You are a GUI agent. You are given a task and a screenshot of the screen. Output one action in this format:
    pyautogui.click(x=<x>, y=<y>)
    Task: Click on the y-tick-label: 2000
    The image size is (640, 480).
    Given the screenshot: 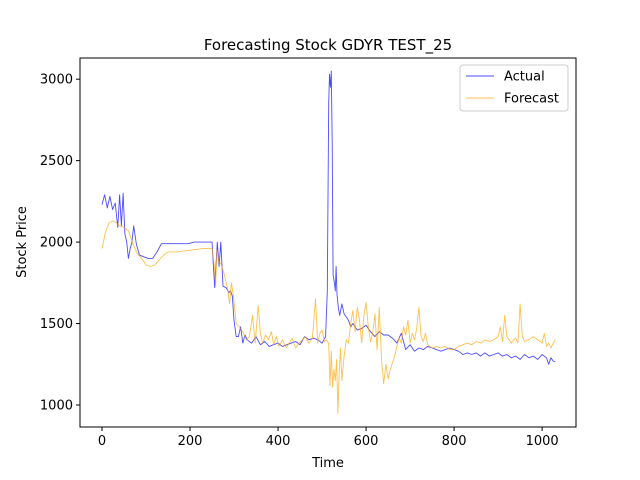 What is the action you would take?
    pyautogui.click(x=56, y=243)
    